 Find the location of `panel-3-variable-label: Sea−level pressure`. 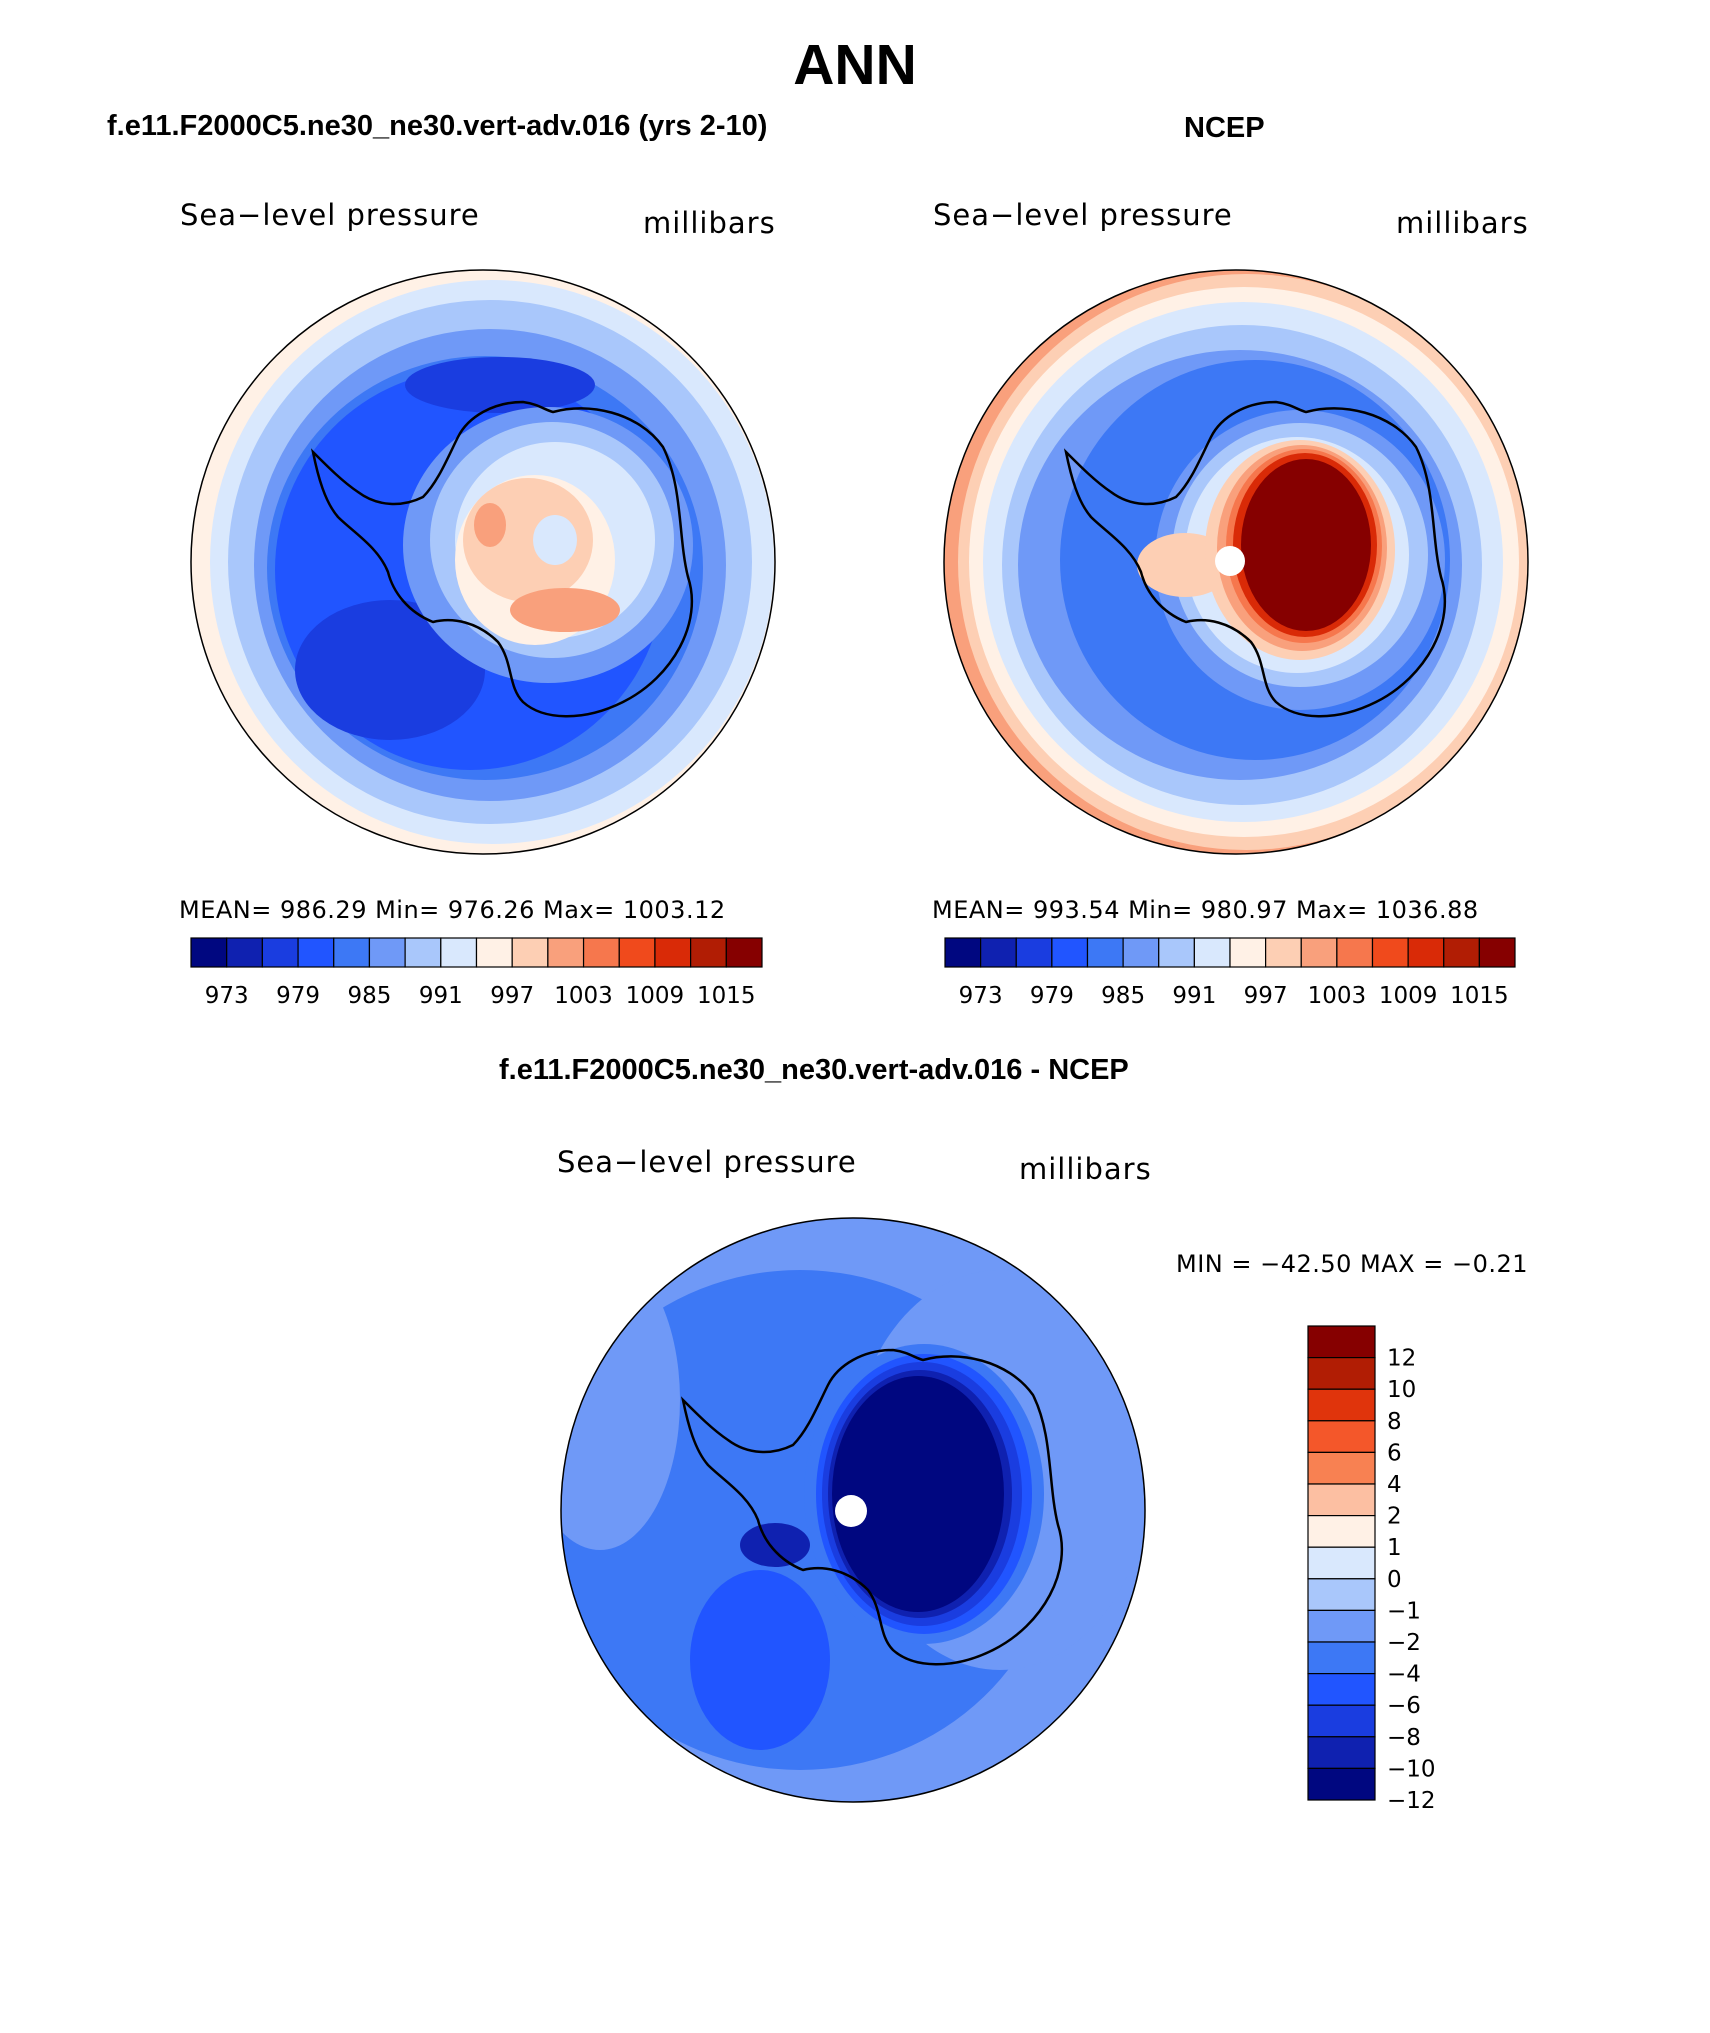

panel-3-variable-label: Sea−level pressure is located at coordinates (707, 1162).